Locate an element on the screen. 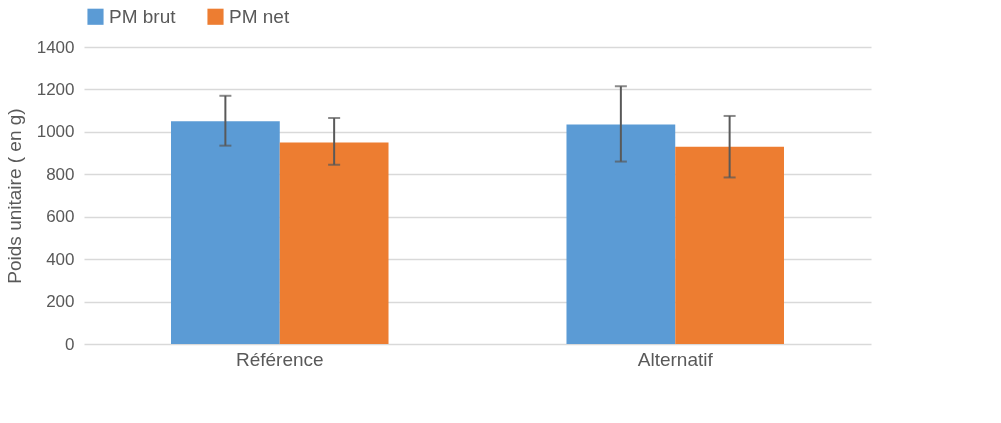 The height and width of the screenshot is (423, 1001). y-axis-title: Poids unitaire ( en g) is located at coordinates (14, 196).